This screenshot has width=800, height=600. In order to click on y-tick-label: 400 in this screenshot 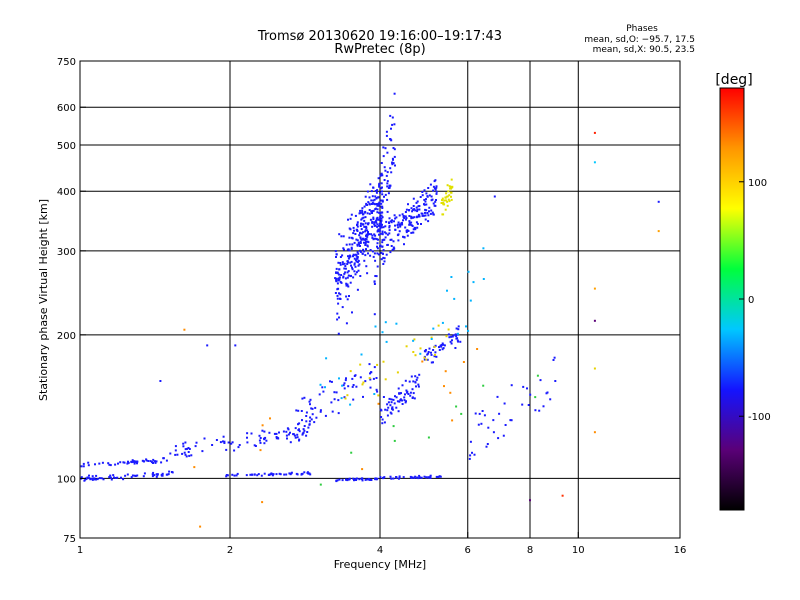, I will do `click(66, 192)`.